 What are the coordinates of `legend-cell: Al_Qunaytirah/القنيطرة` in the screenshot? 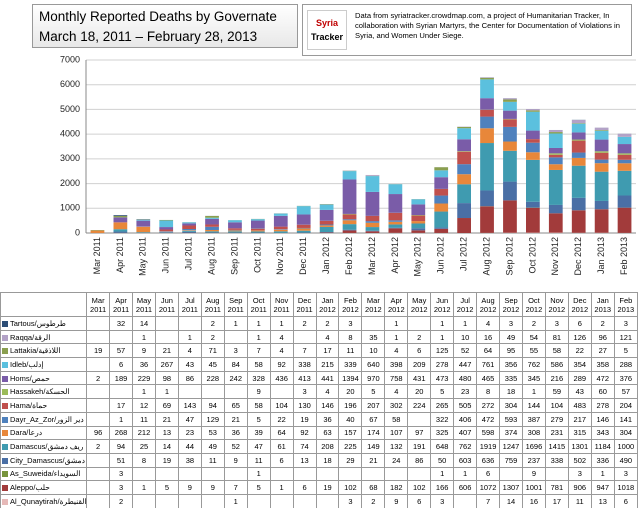 It's located at (44, 500).